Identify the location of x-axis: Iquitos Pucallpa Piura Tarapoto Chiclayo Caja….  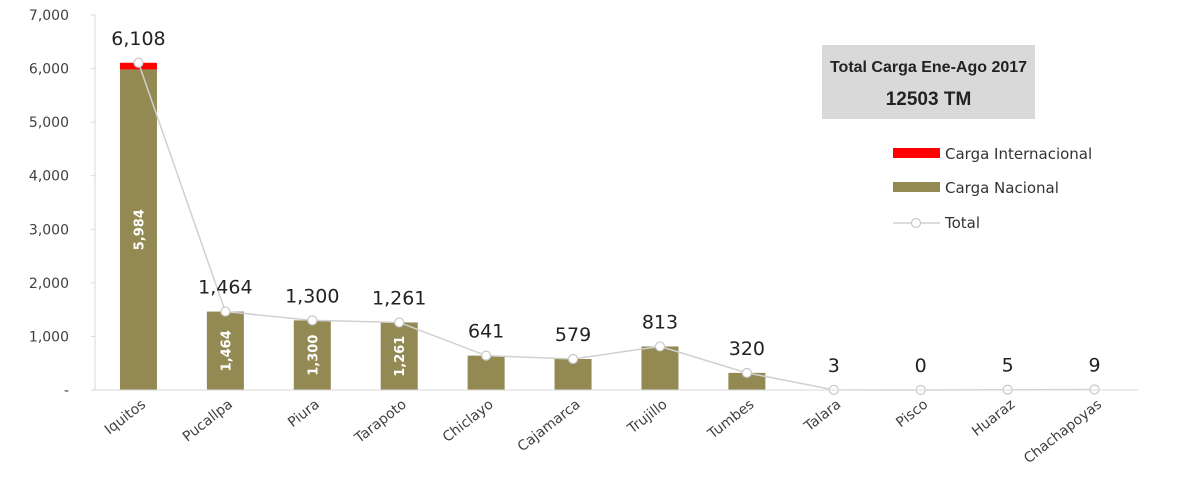
(616, 428).